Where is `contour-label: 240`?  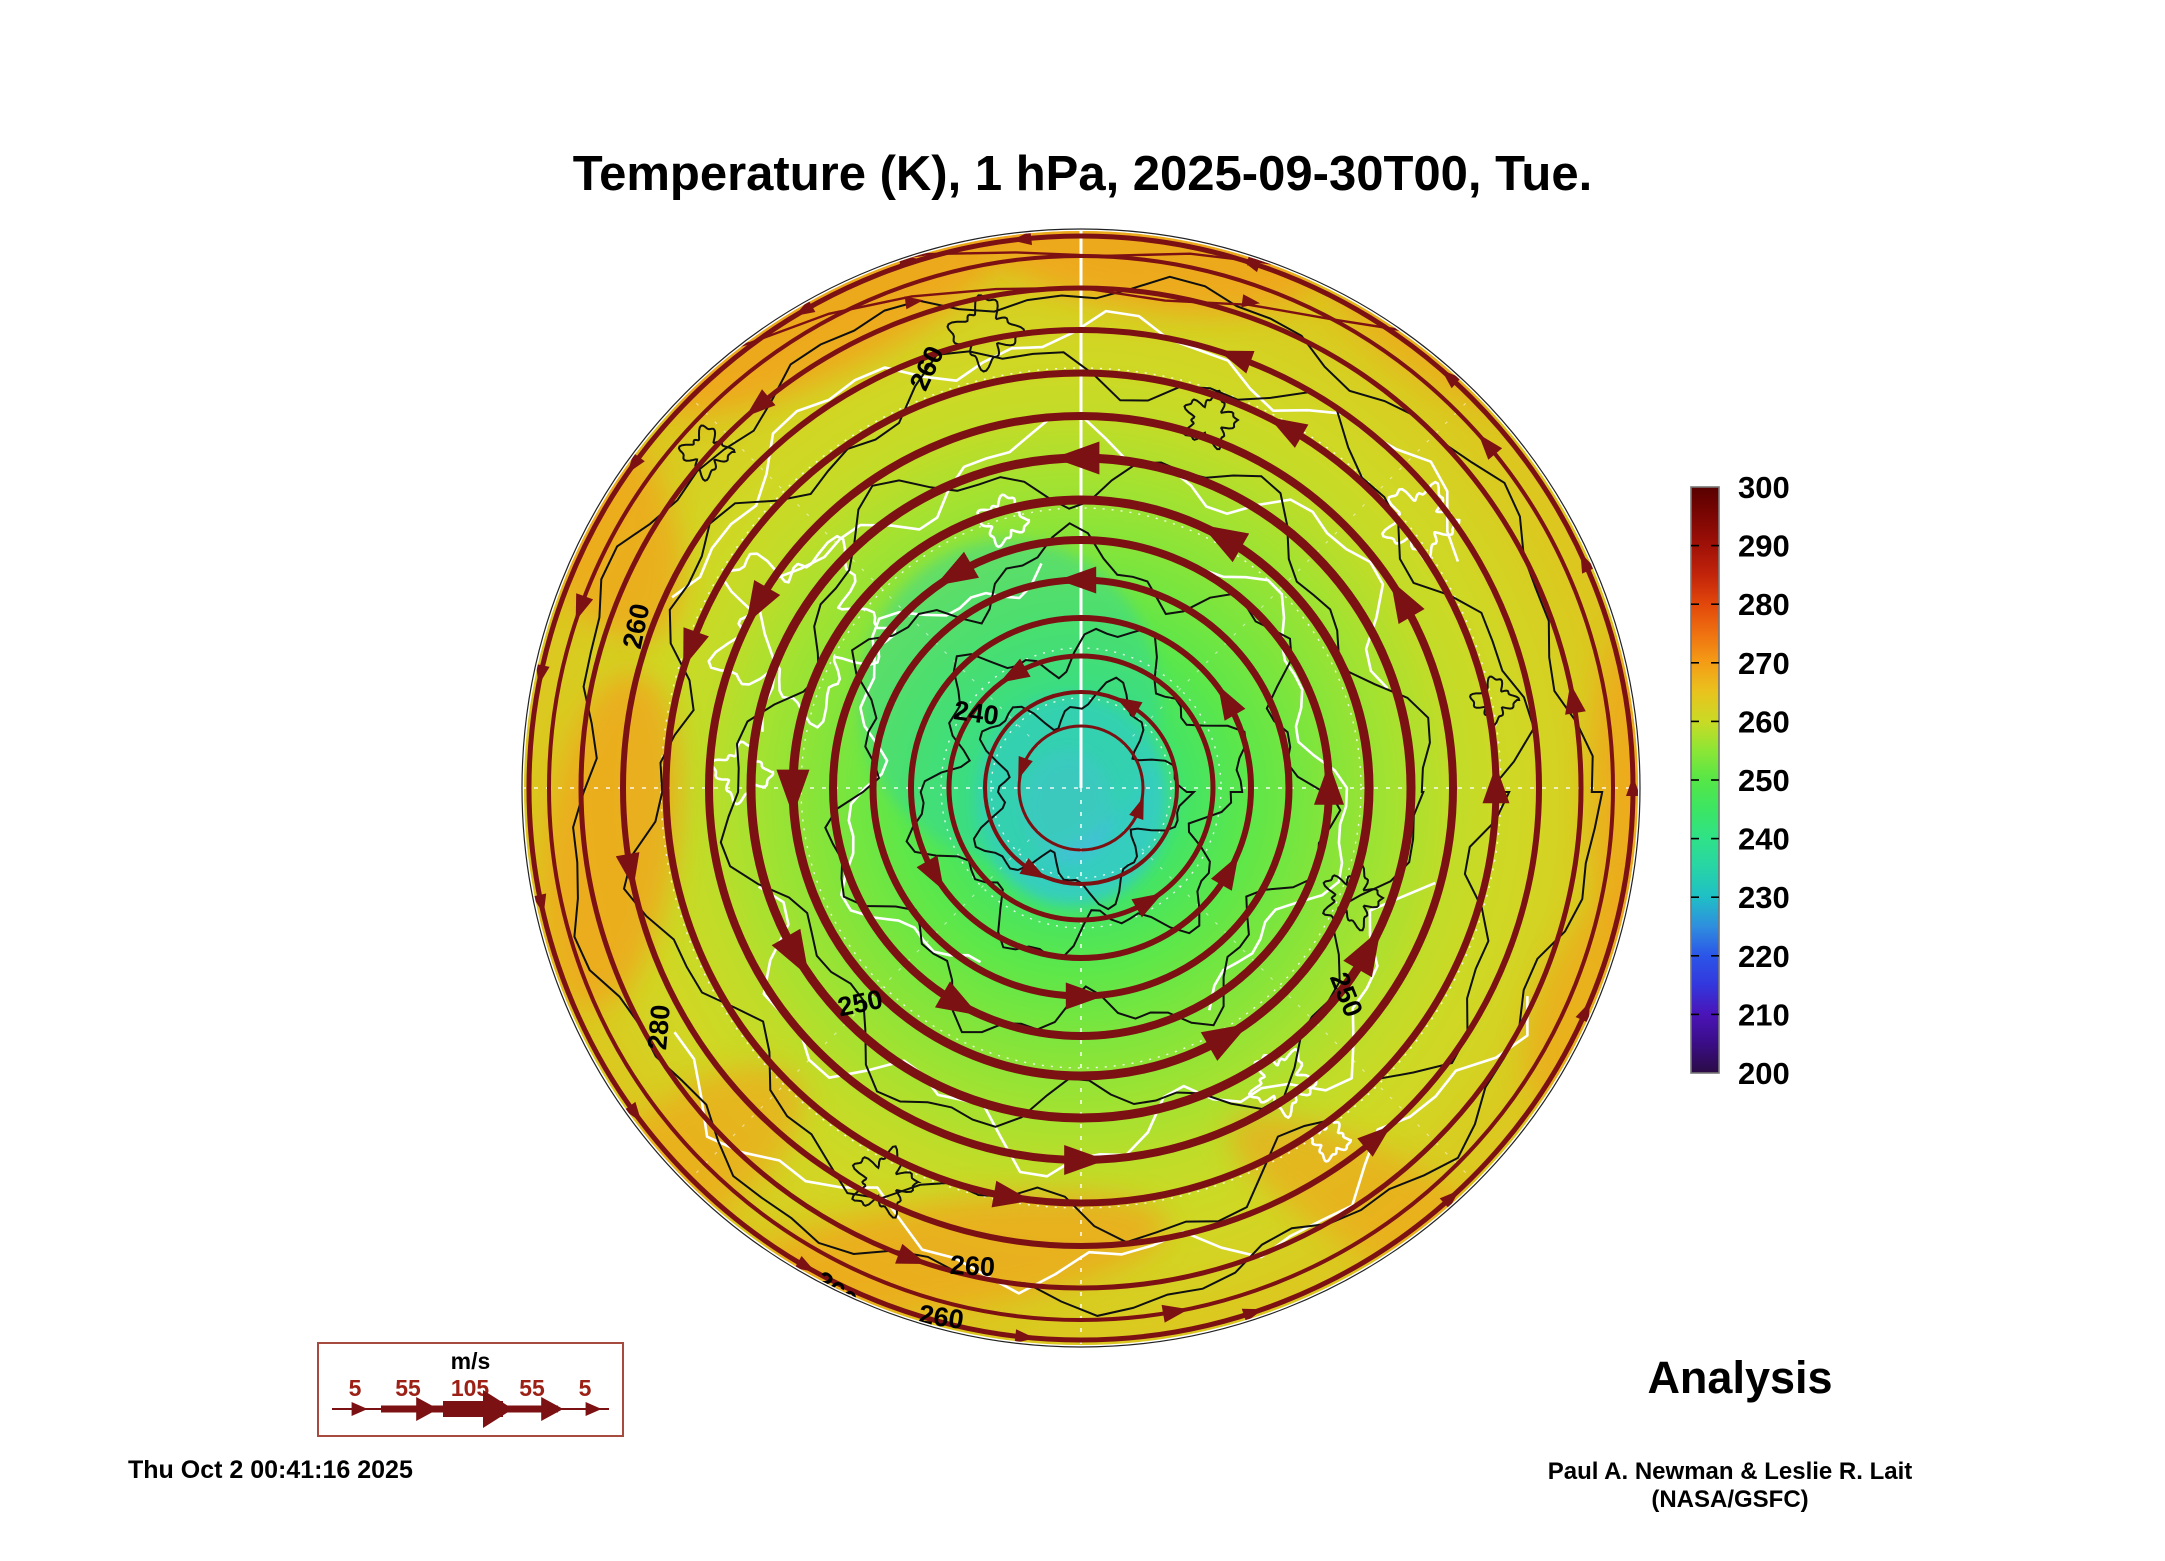 contour-label: 240 is located at coordinates (976, 713).